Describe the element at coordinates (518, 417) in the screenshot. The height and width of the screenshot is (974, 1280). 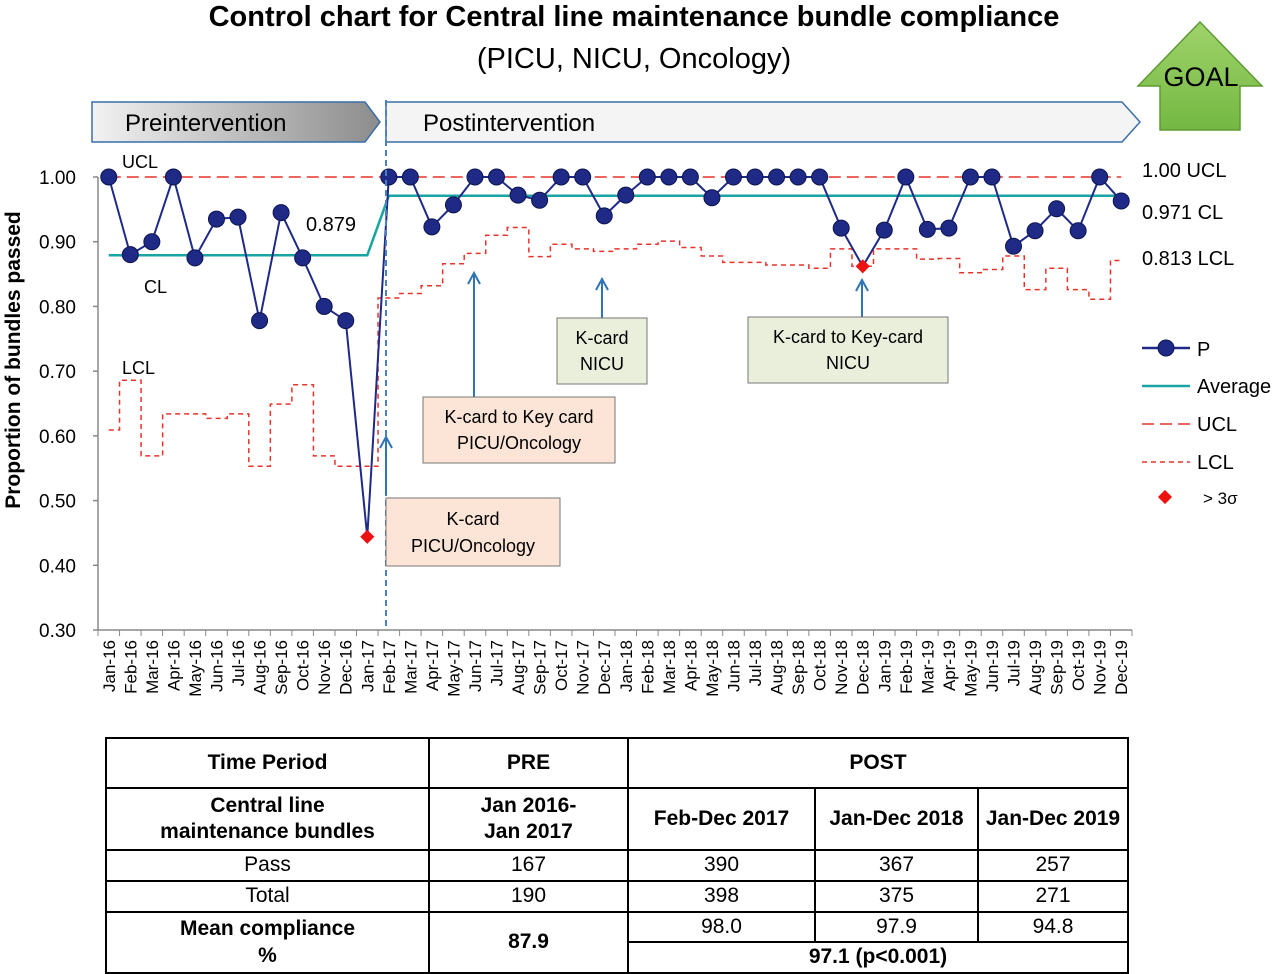
I see `annotation-keycard-picu-line1: K-card to Key card` at that location.